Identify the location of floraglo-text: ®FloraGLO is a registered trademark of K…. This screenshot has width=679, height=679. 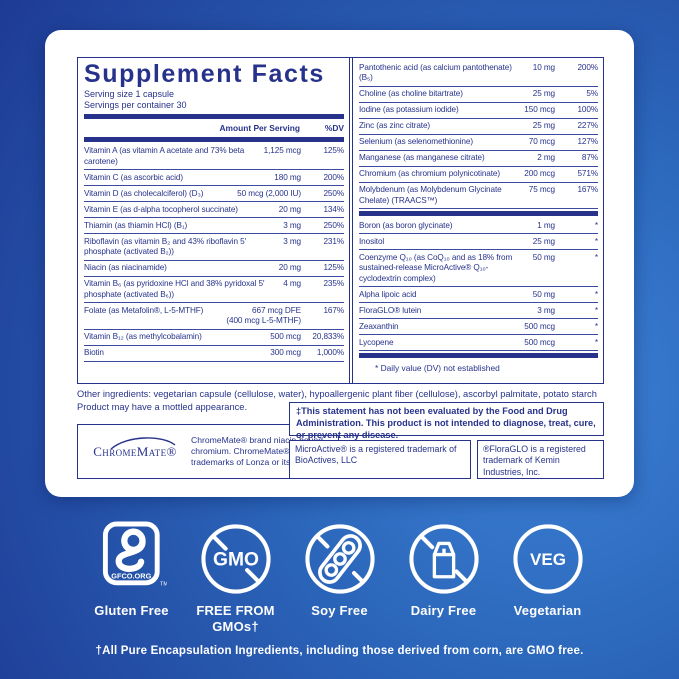
(534, 460).